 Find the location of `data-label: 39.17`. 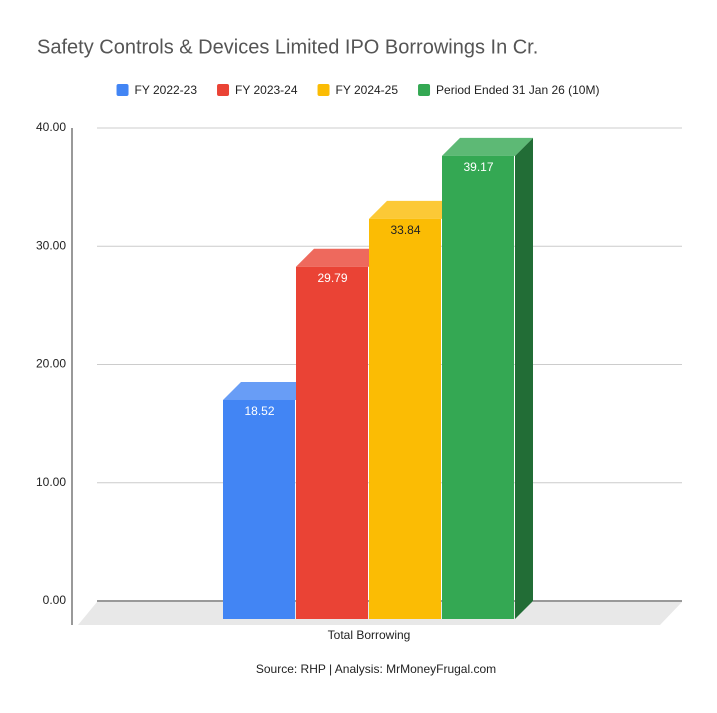

data-label: 39.17 is located at coordinates (478, 167).